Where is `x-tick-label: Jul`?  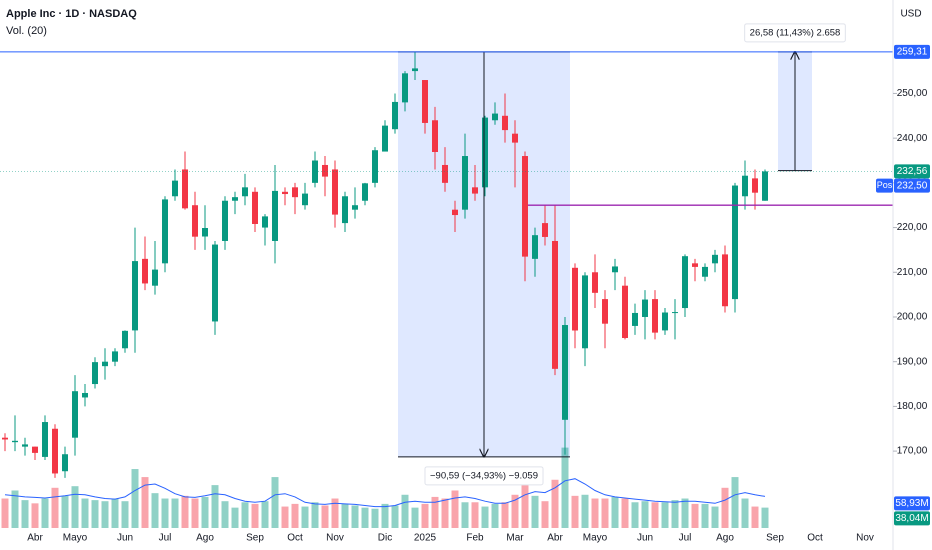
x-tick-label: Jul is located at coordinates (685, 538).